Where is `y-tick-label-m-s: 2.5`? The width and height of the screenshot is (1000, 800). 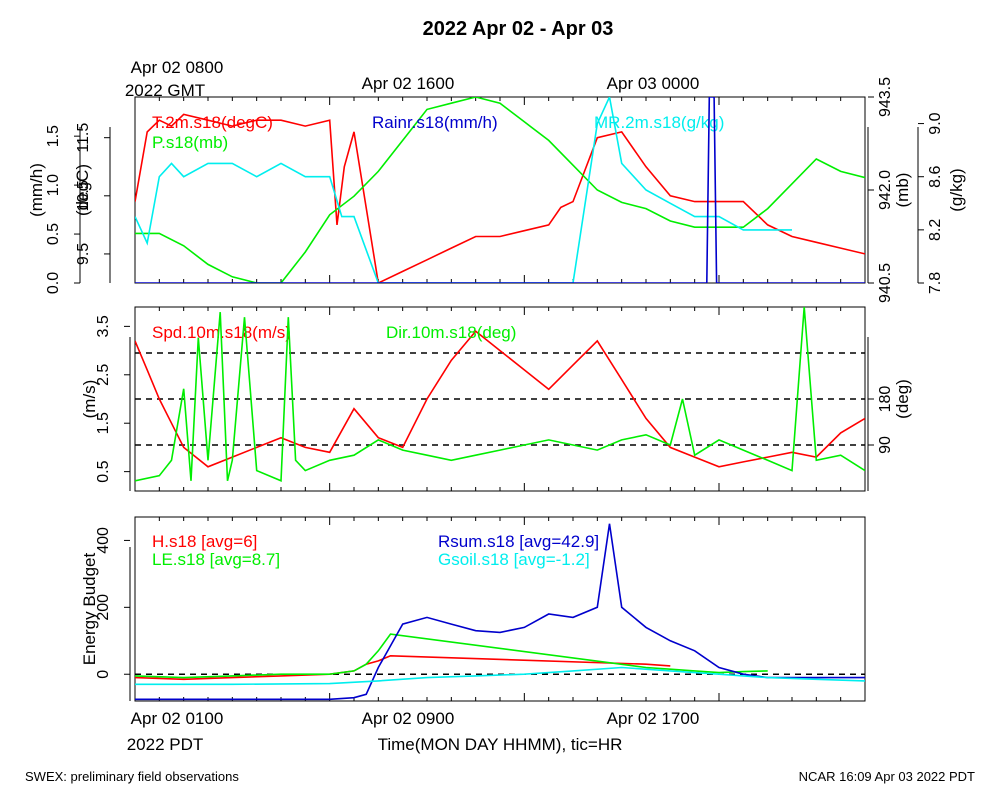 y-tick-label-m-s: 2.5 is located at coordinates (103, 375).